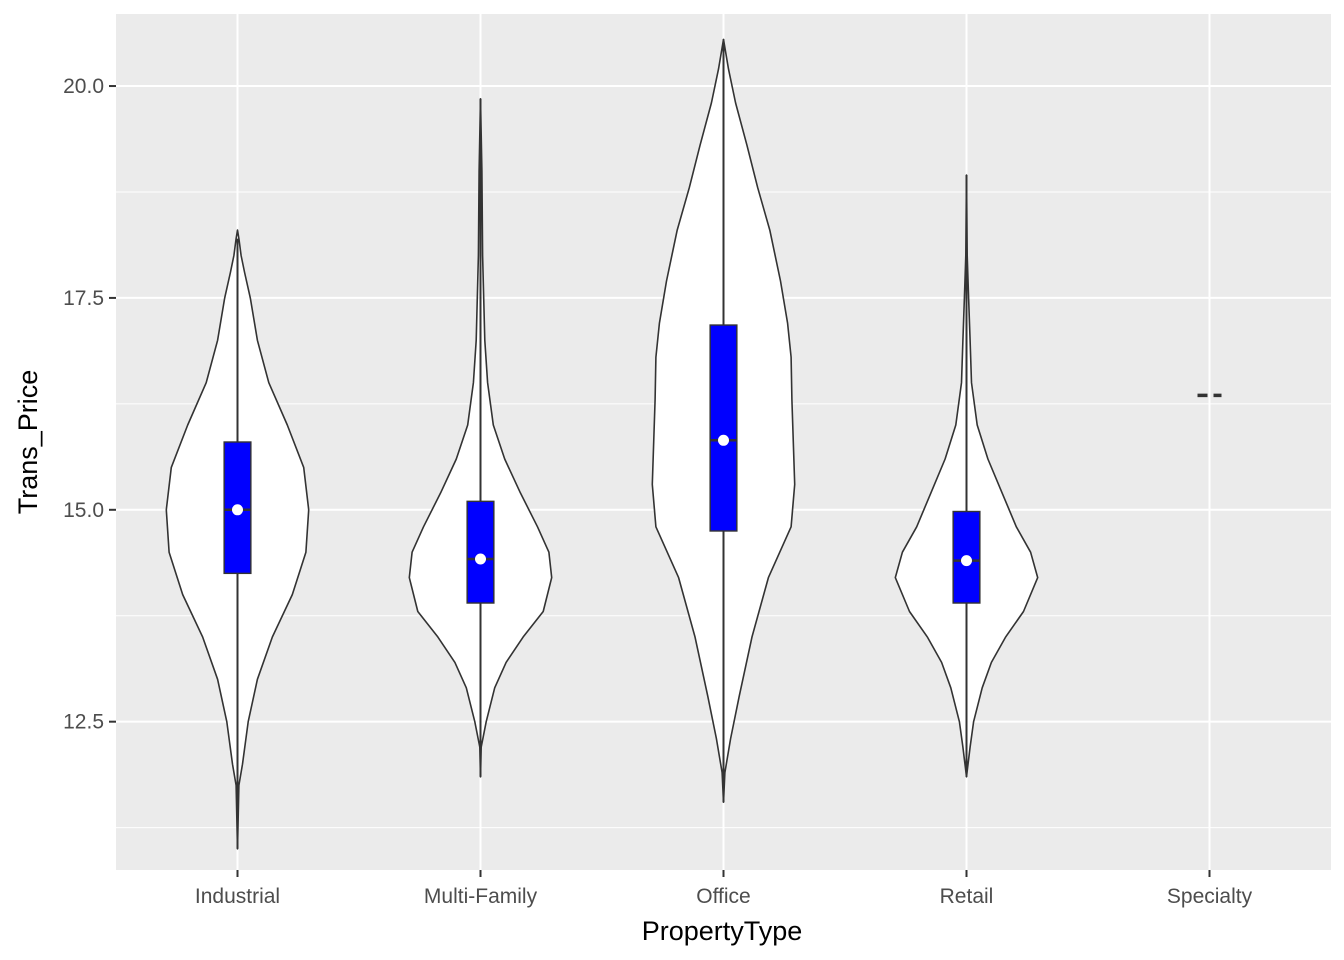  Describe the element at coordinates (28, 442) in the screenshot. I see `y-axis-title: Trans_Price` at that location.